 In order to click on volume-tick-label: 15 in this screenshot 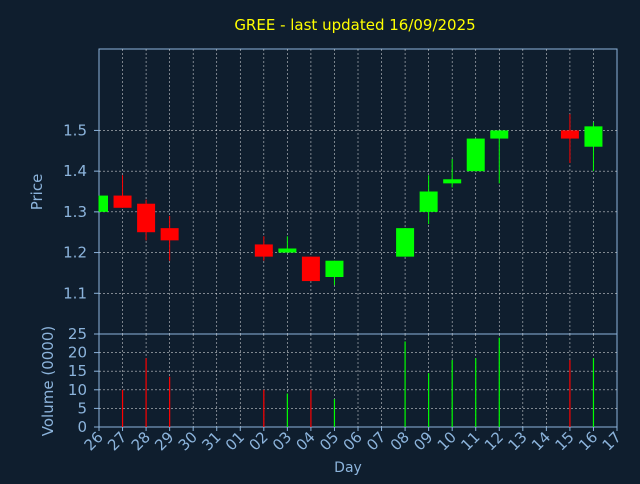, I will do `click(77, 371)`.